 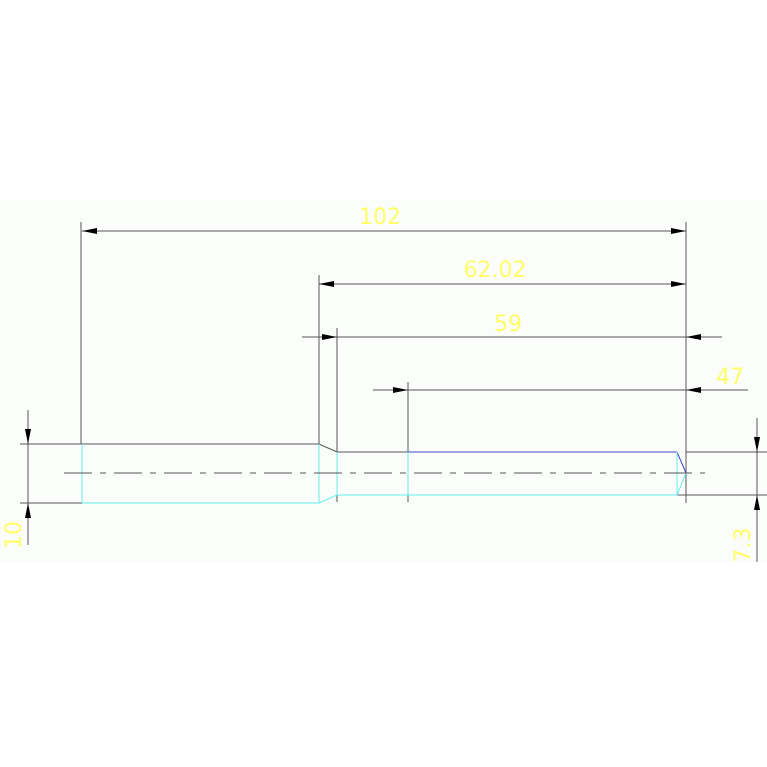 What do you see at coordinates (495, 270) in the screenshot?
I see `dim-text-62-02: 62.02` at bounding box center [495, 270].